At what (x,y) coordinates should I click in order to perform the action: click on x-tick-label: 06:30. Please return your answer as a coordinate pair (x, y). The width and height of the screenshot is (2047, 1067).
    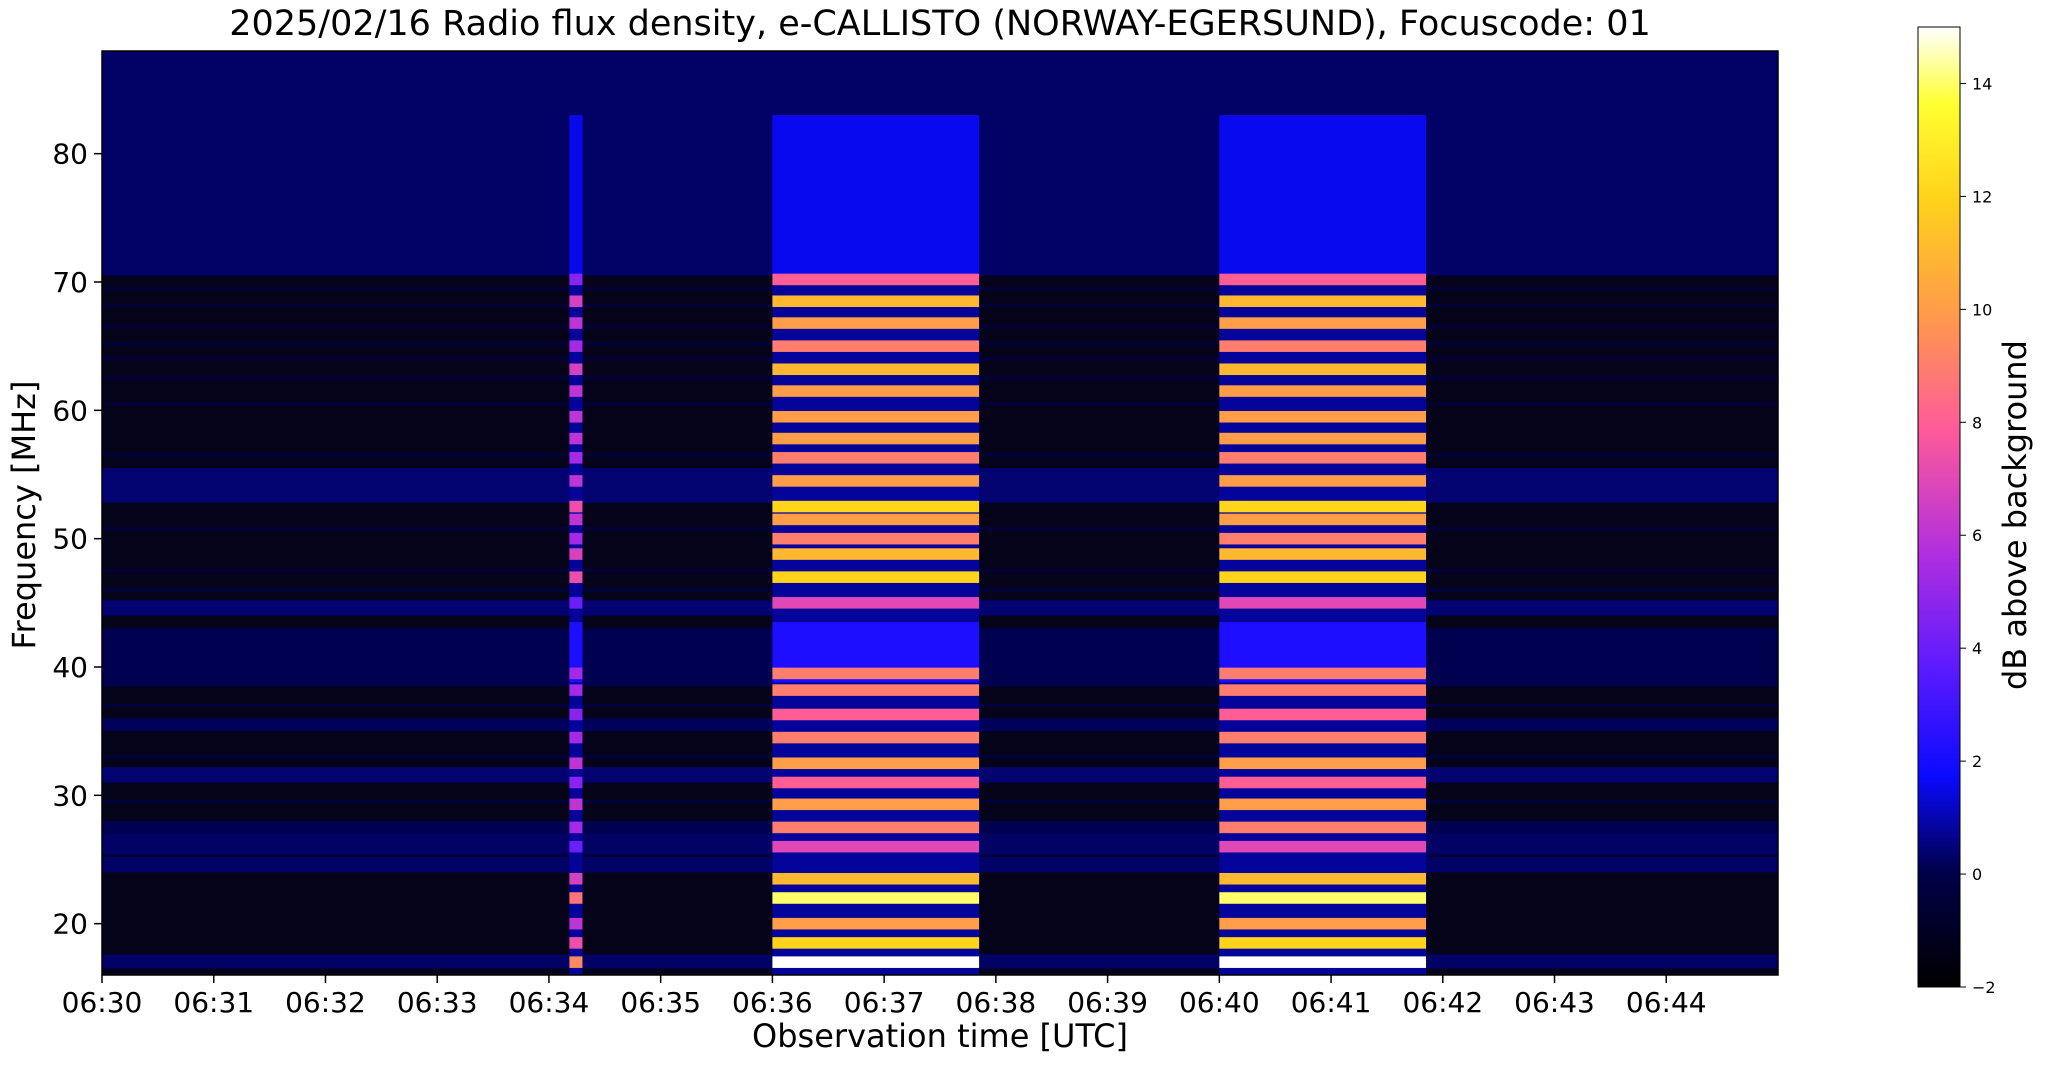
    Looking at the image, I should click on (102, 1002).